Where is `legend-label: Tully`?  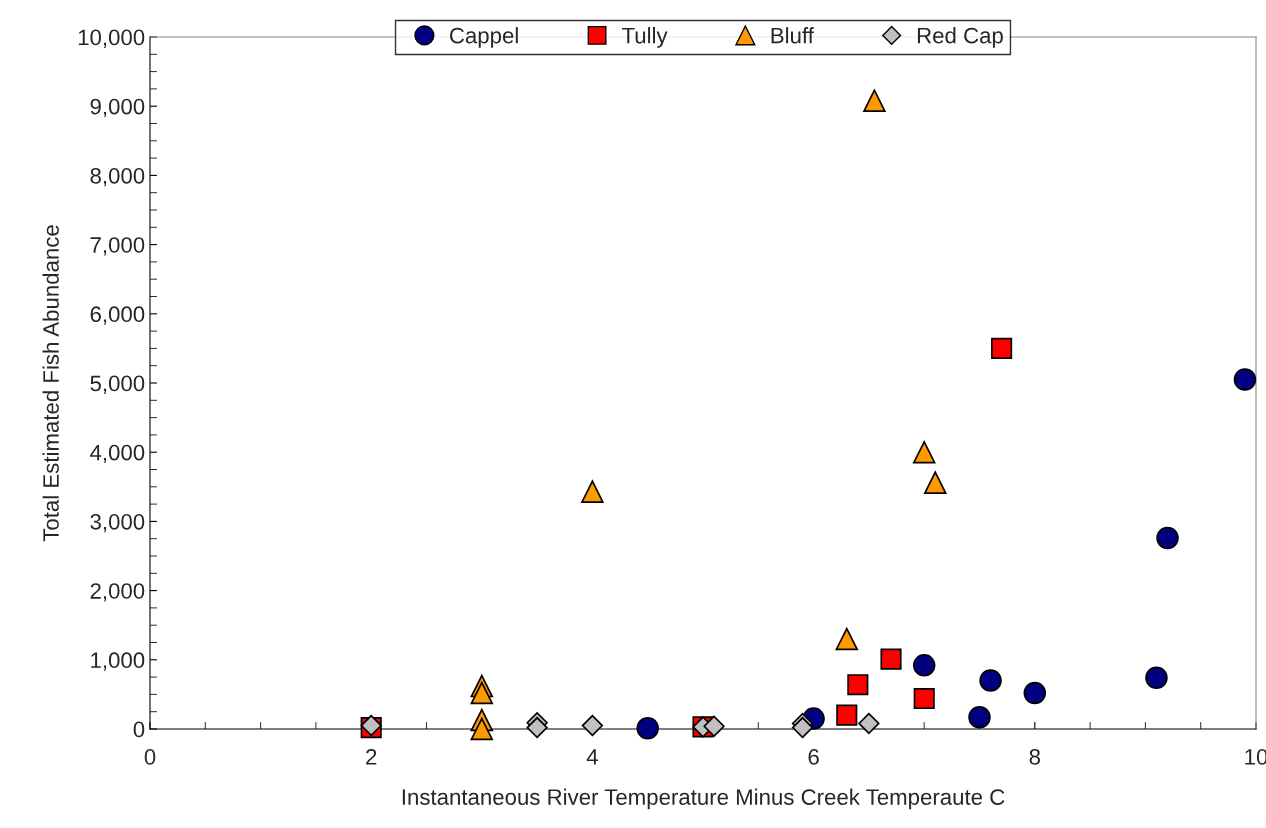
legend-label: Tully is located at coordinates (645, 37).